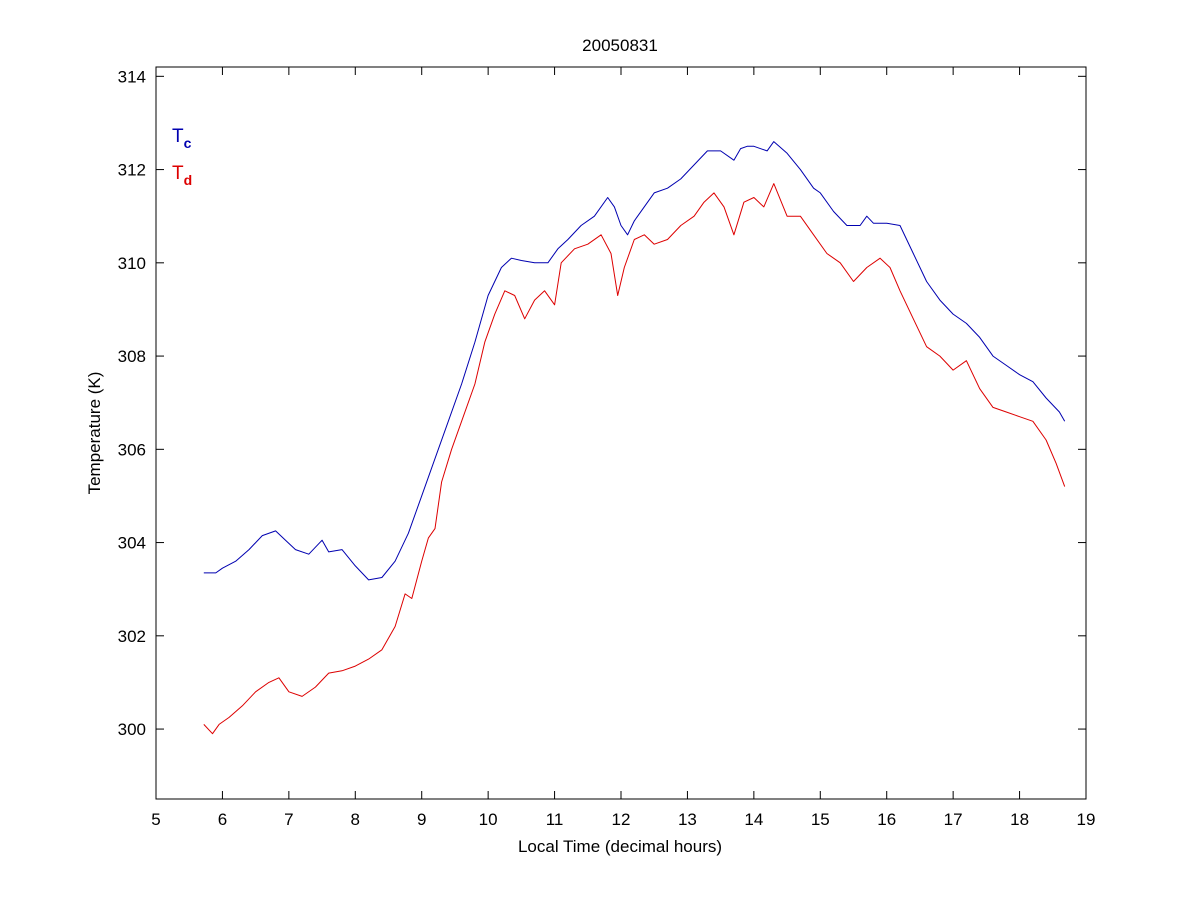 The height and width of the screenshot is (900, 1200). I want to click on legend-entry-tc: Tc, so click(182, 138).